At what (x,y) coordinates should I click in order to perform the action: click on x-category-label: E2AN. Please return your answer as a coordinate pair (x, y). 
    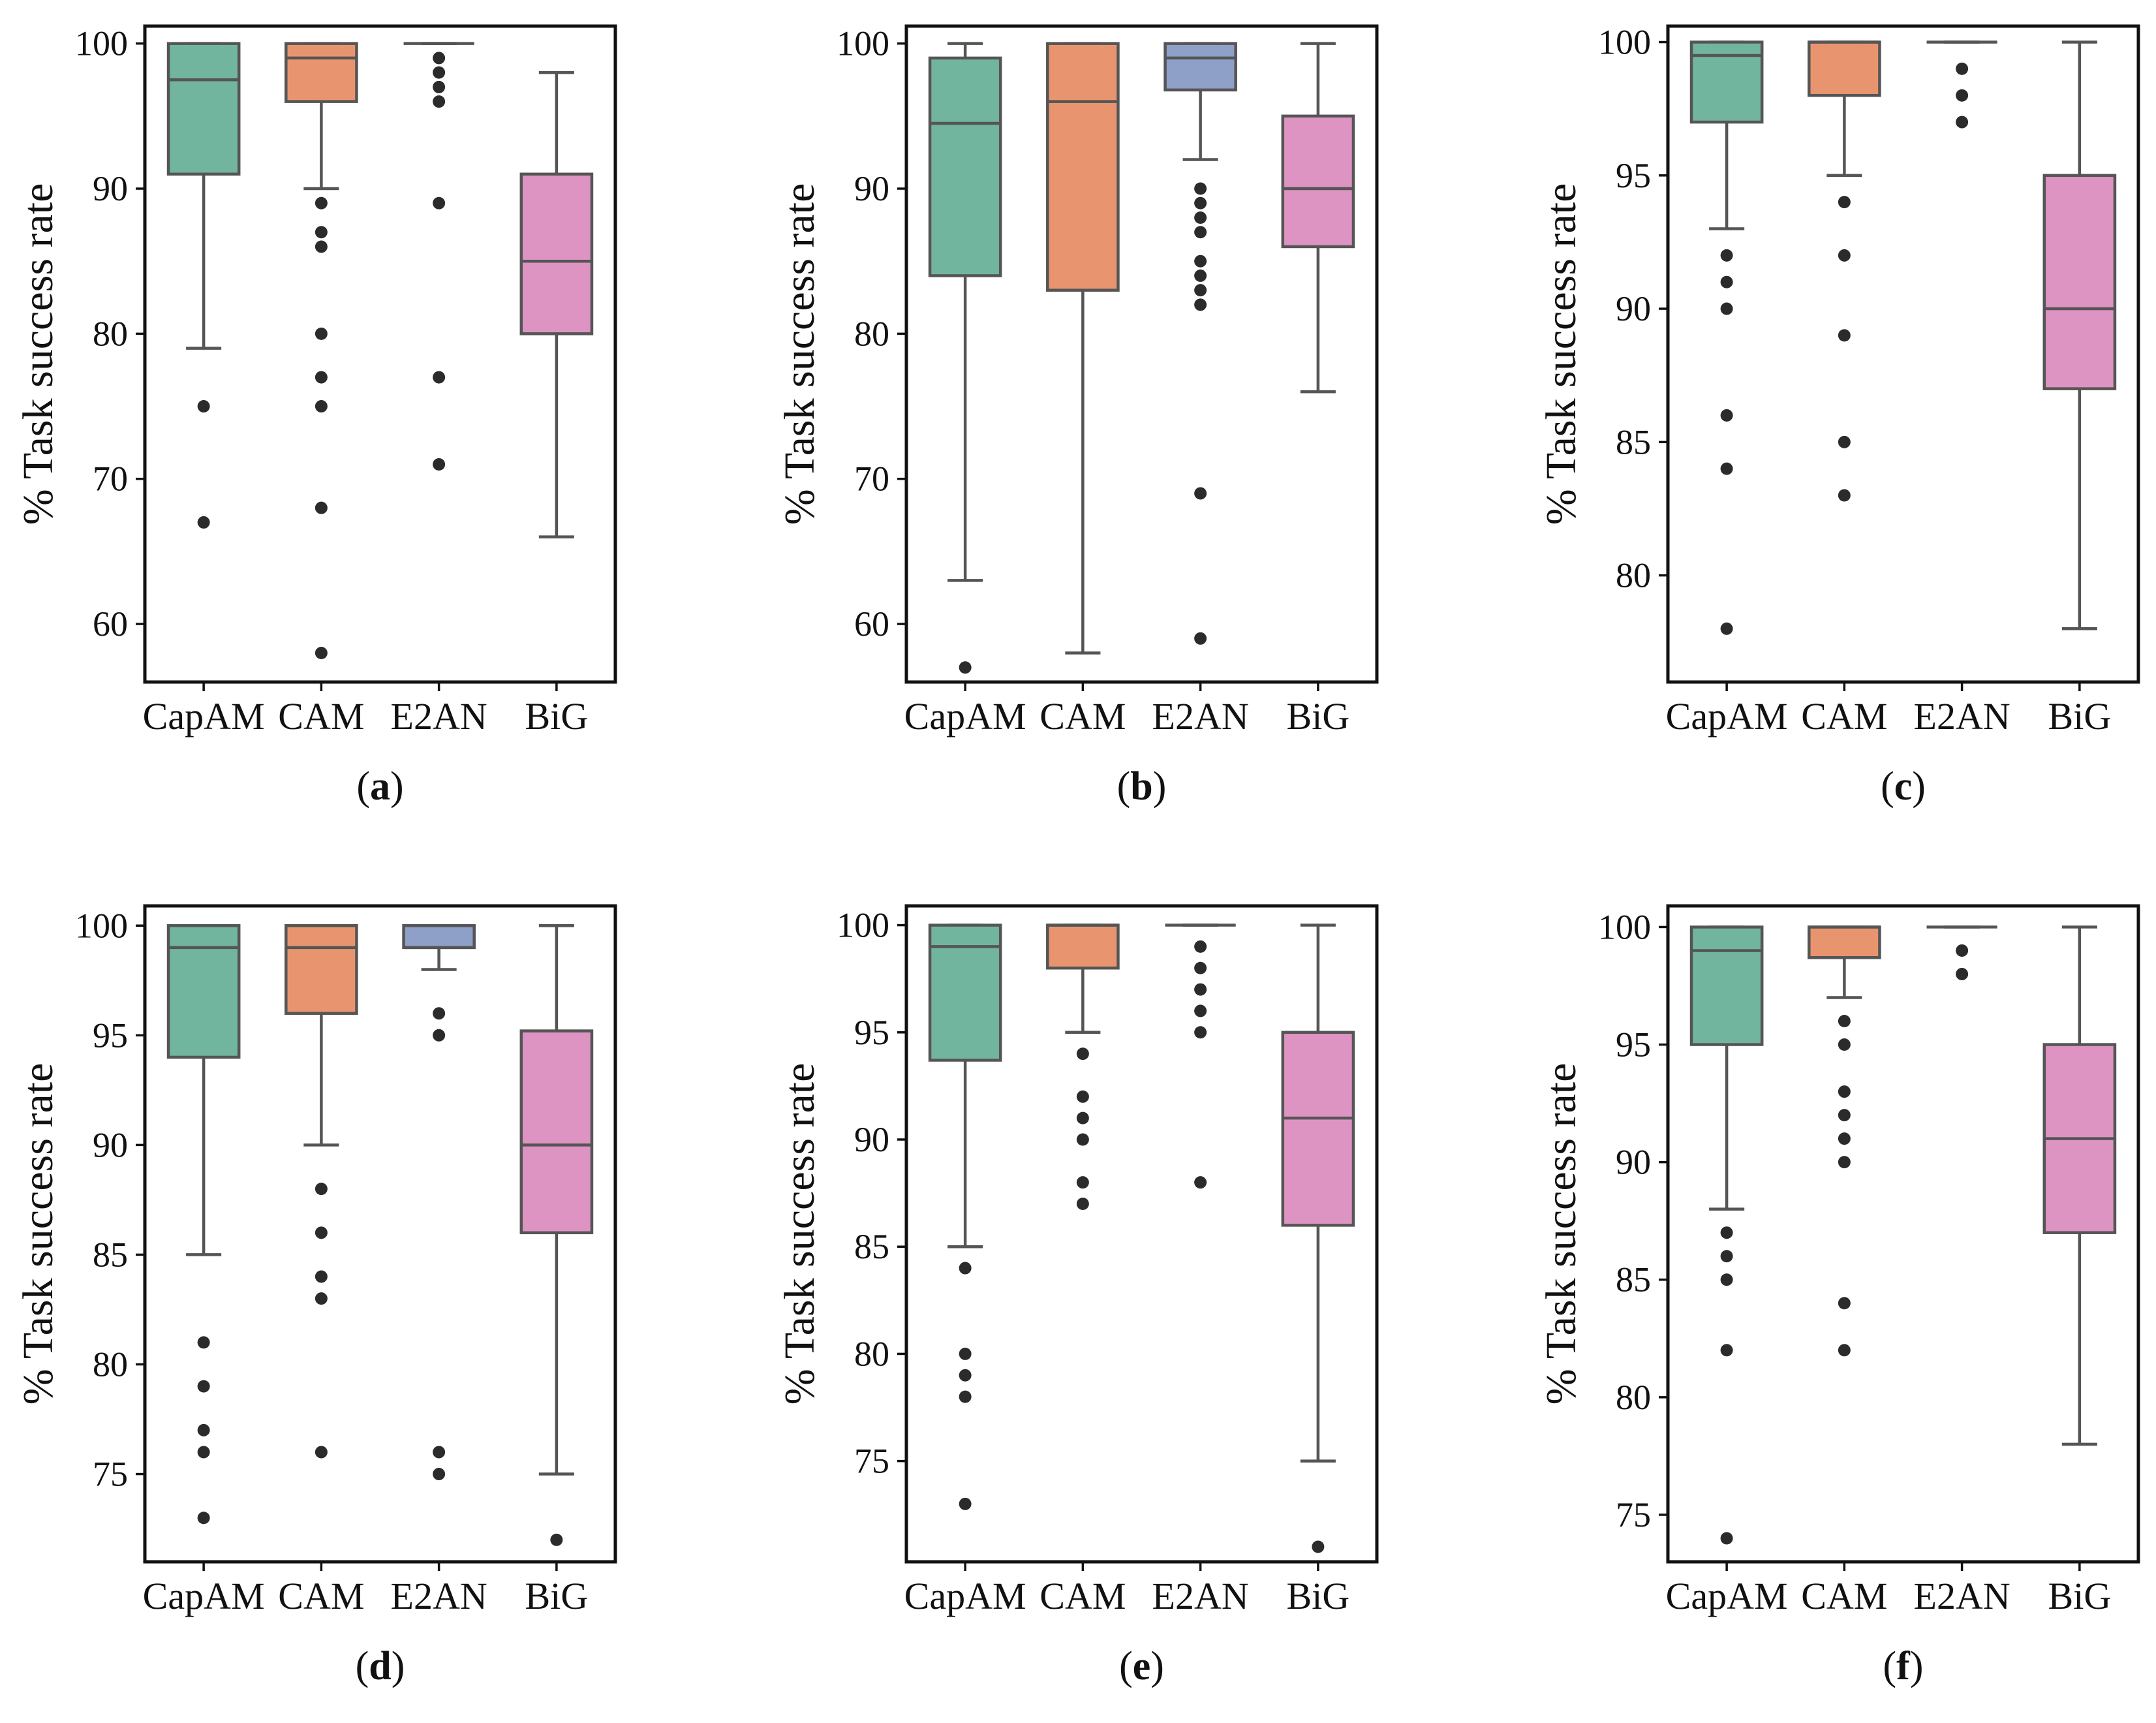
    Looking at the image, I should click on (1962, 1596).